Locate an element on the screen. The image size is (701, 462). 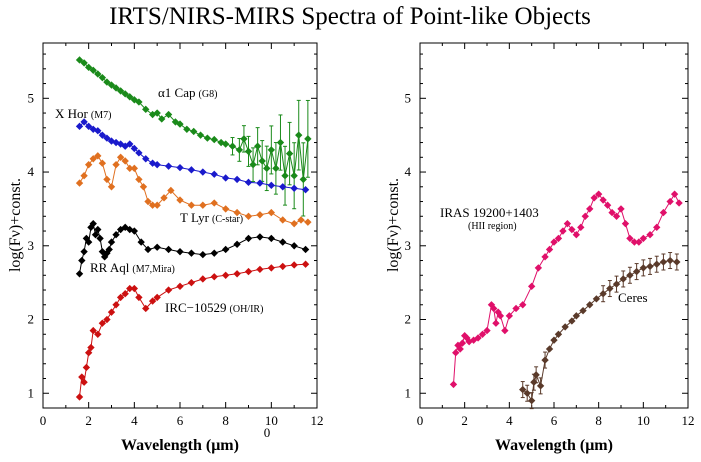
right-x-axis-label: Wavelength (μm) is located at coordinates (554, 445).